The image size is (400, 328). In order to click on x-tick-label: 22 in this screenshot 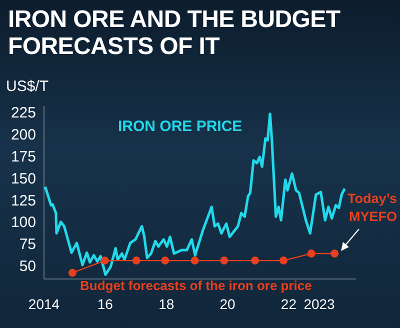, I will do `click(288, 304)`.